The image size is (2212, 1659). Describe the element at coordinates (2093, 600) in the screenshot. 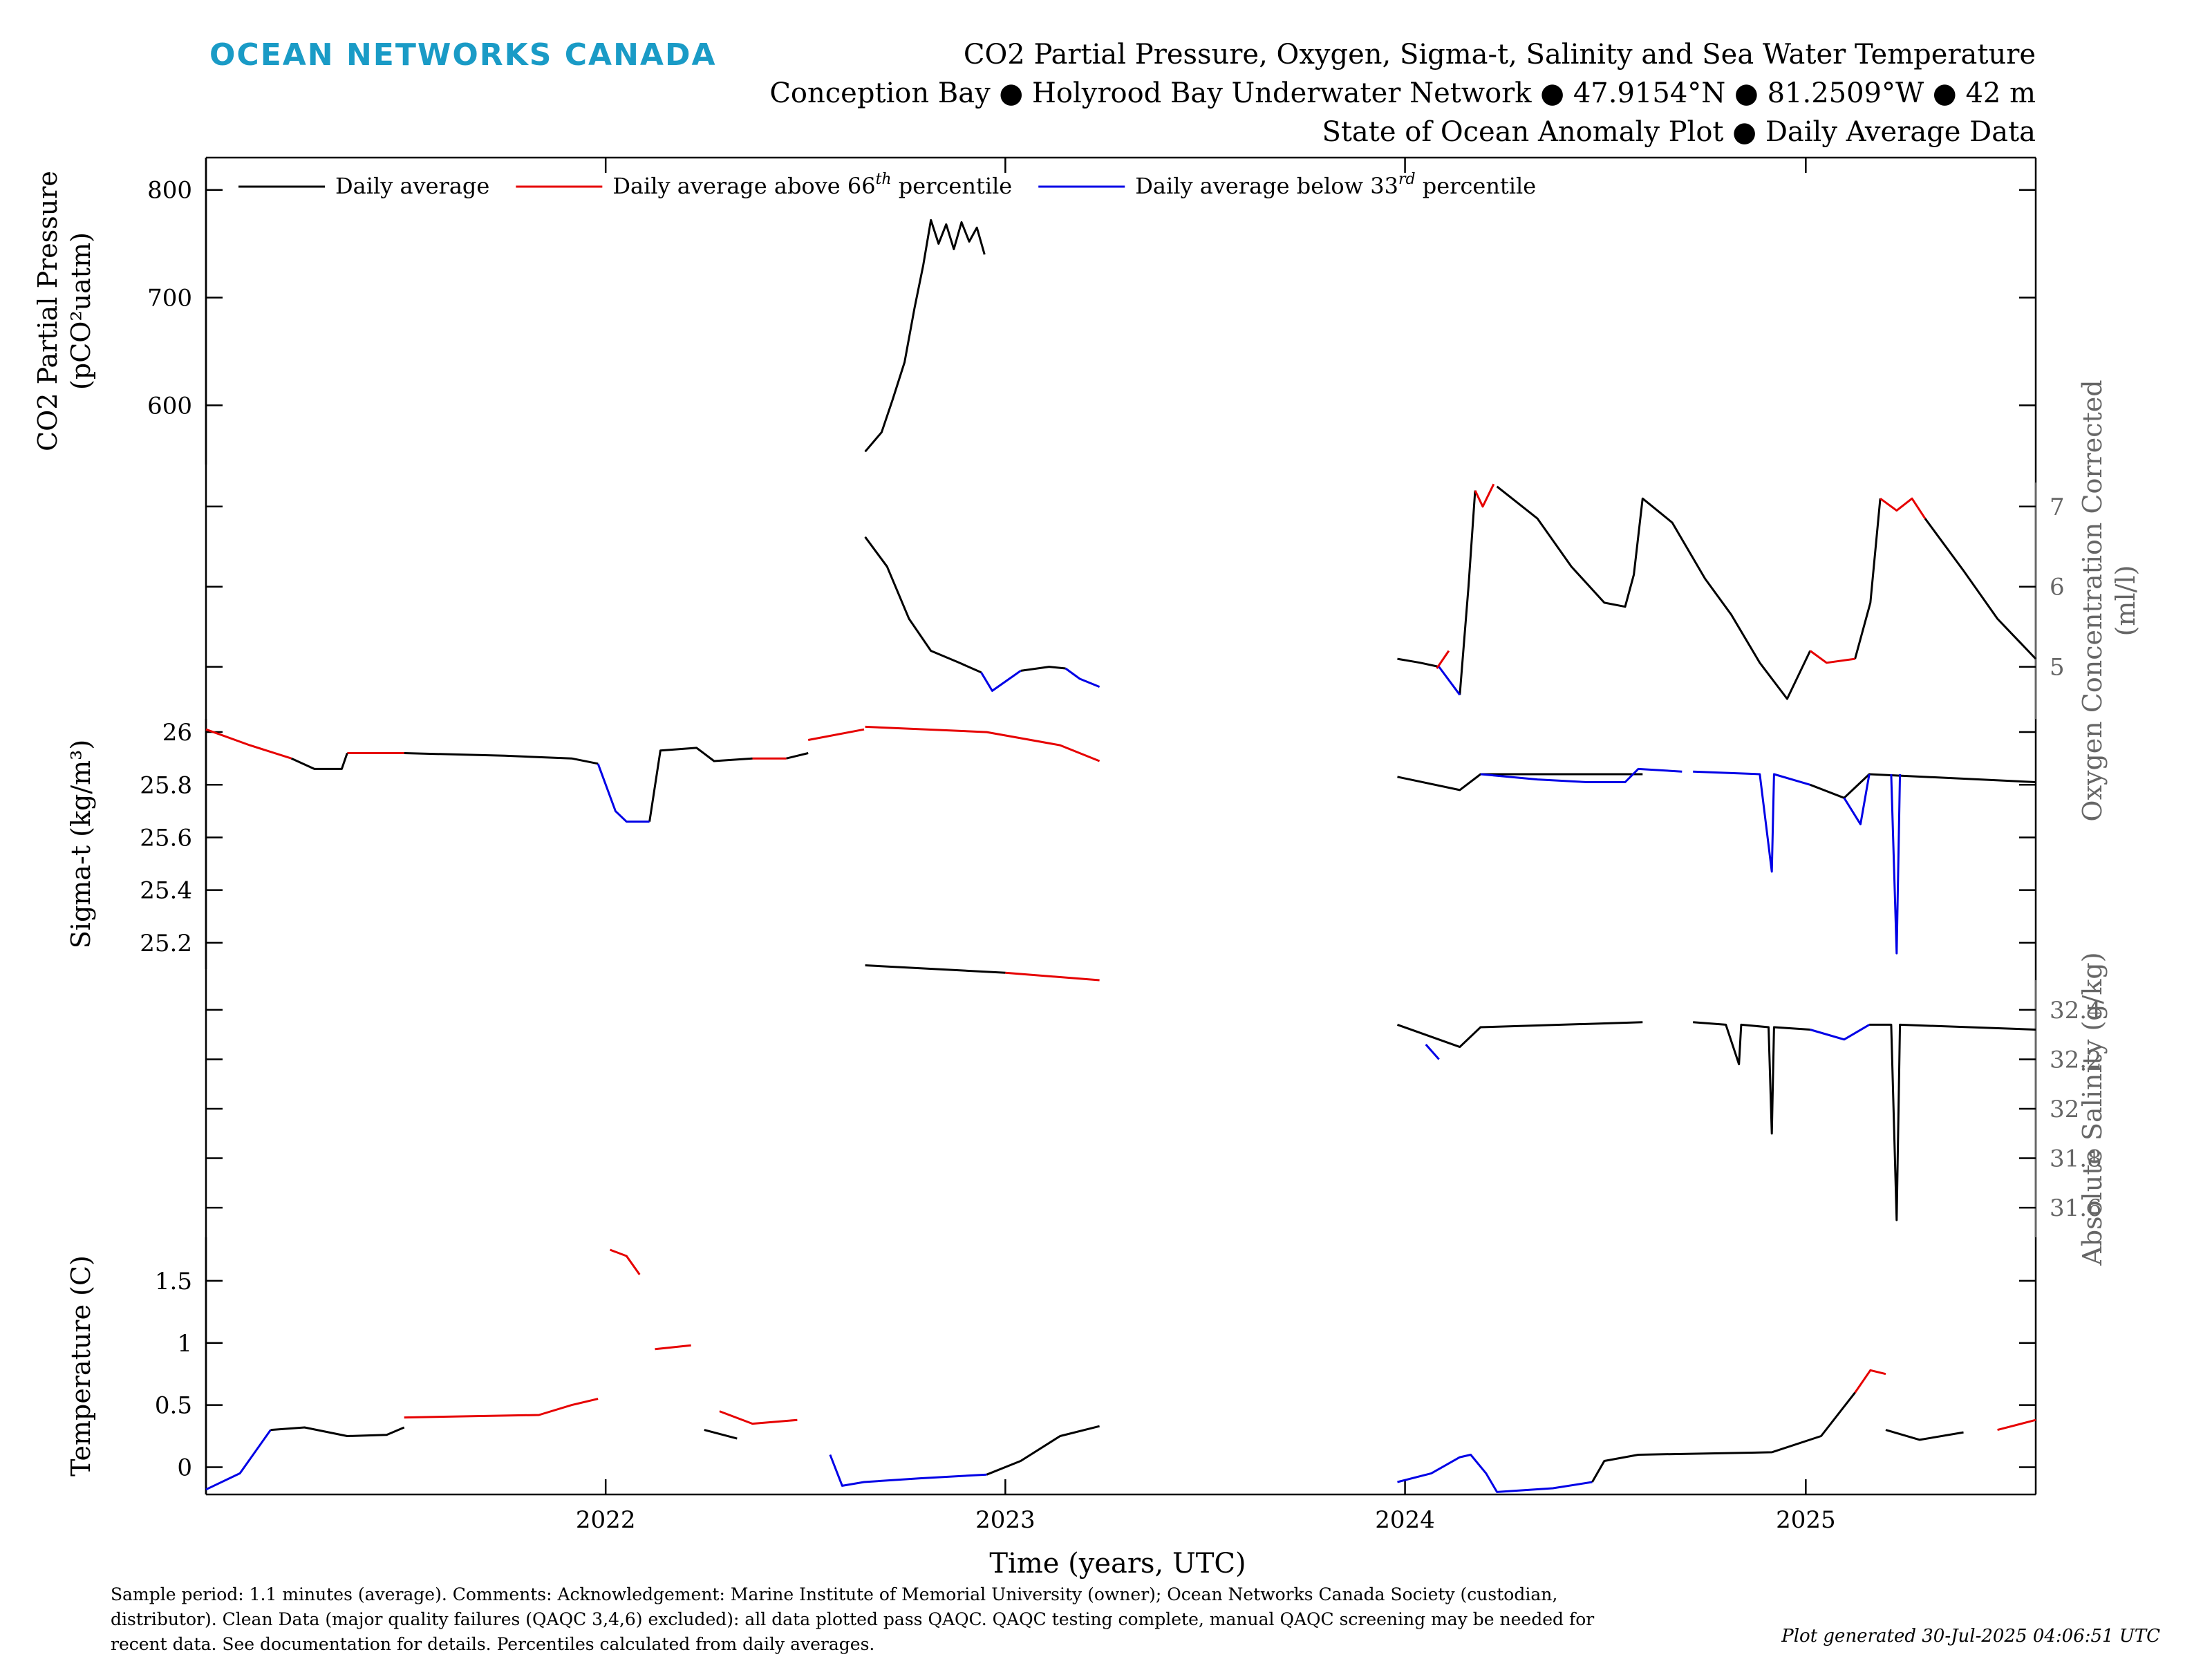

I see `oxygen-y-axis-label: Oxygen Concentration Corrected` at that location.